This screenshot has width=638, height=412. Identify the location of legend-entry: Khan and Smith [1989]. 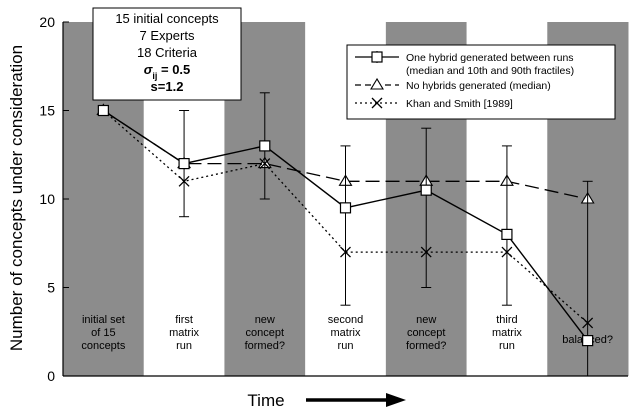
(434, 103).